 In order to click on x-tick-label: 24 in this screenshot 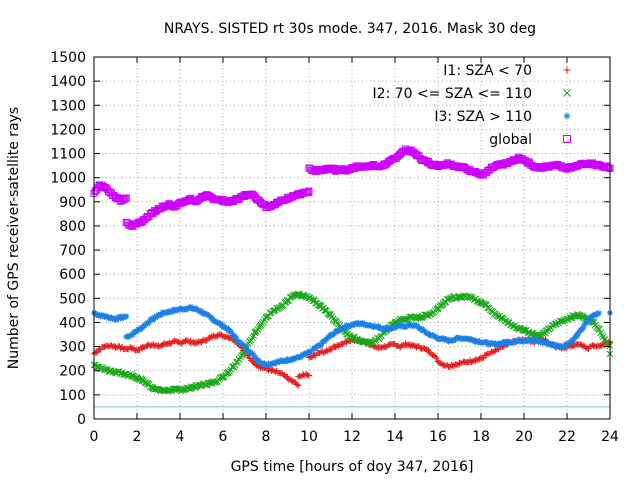, I will do `click(610, 437)`.